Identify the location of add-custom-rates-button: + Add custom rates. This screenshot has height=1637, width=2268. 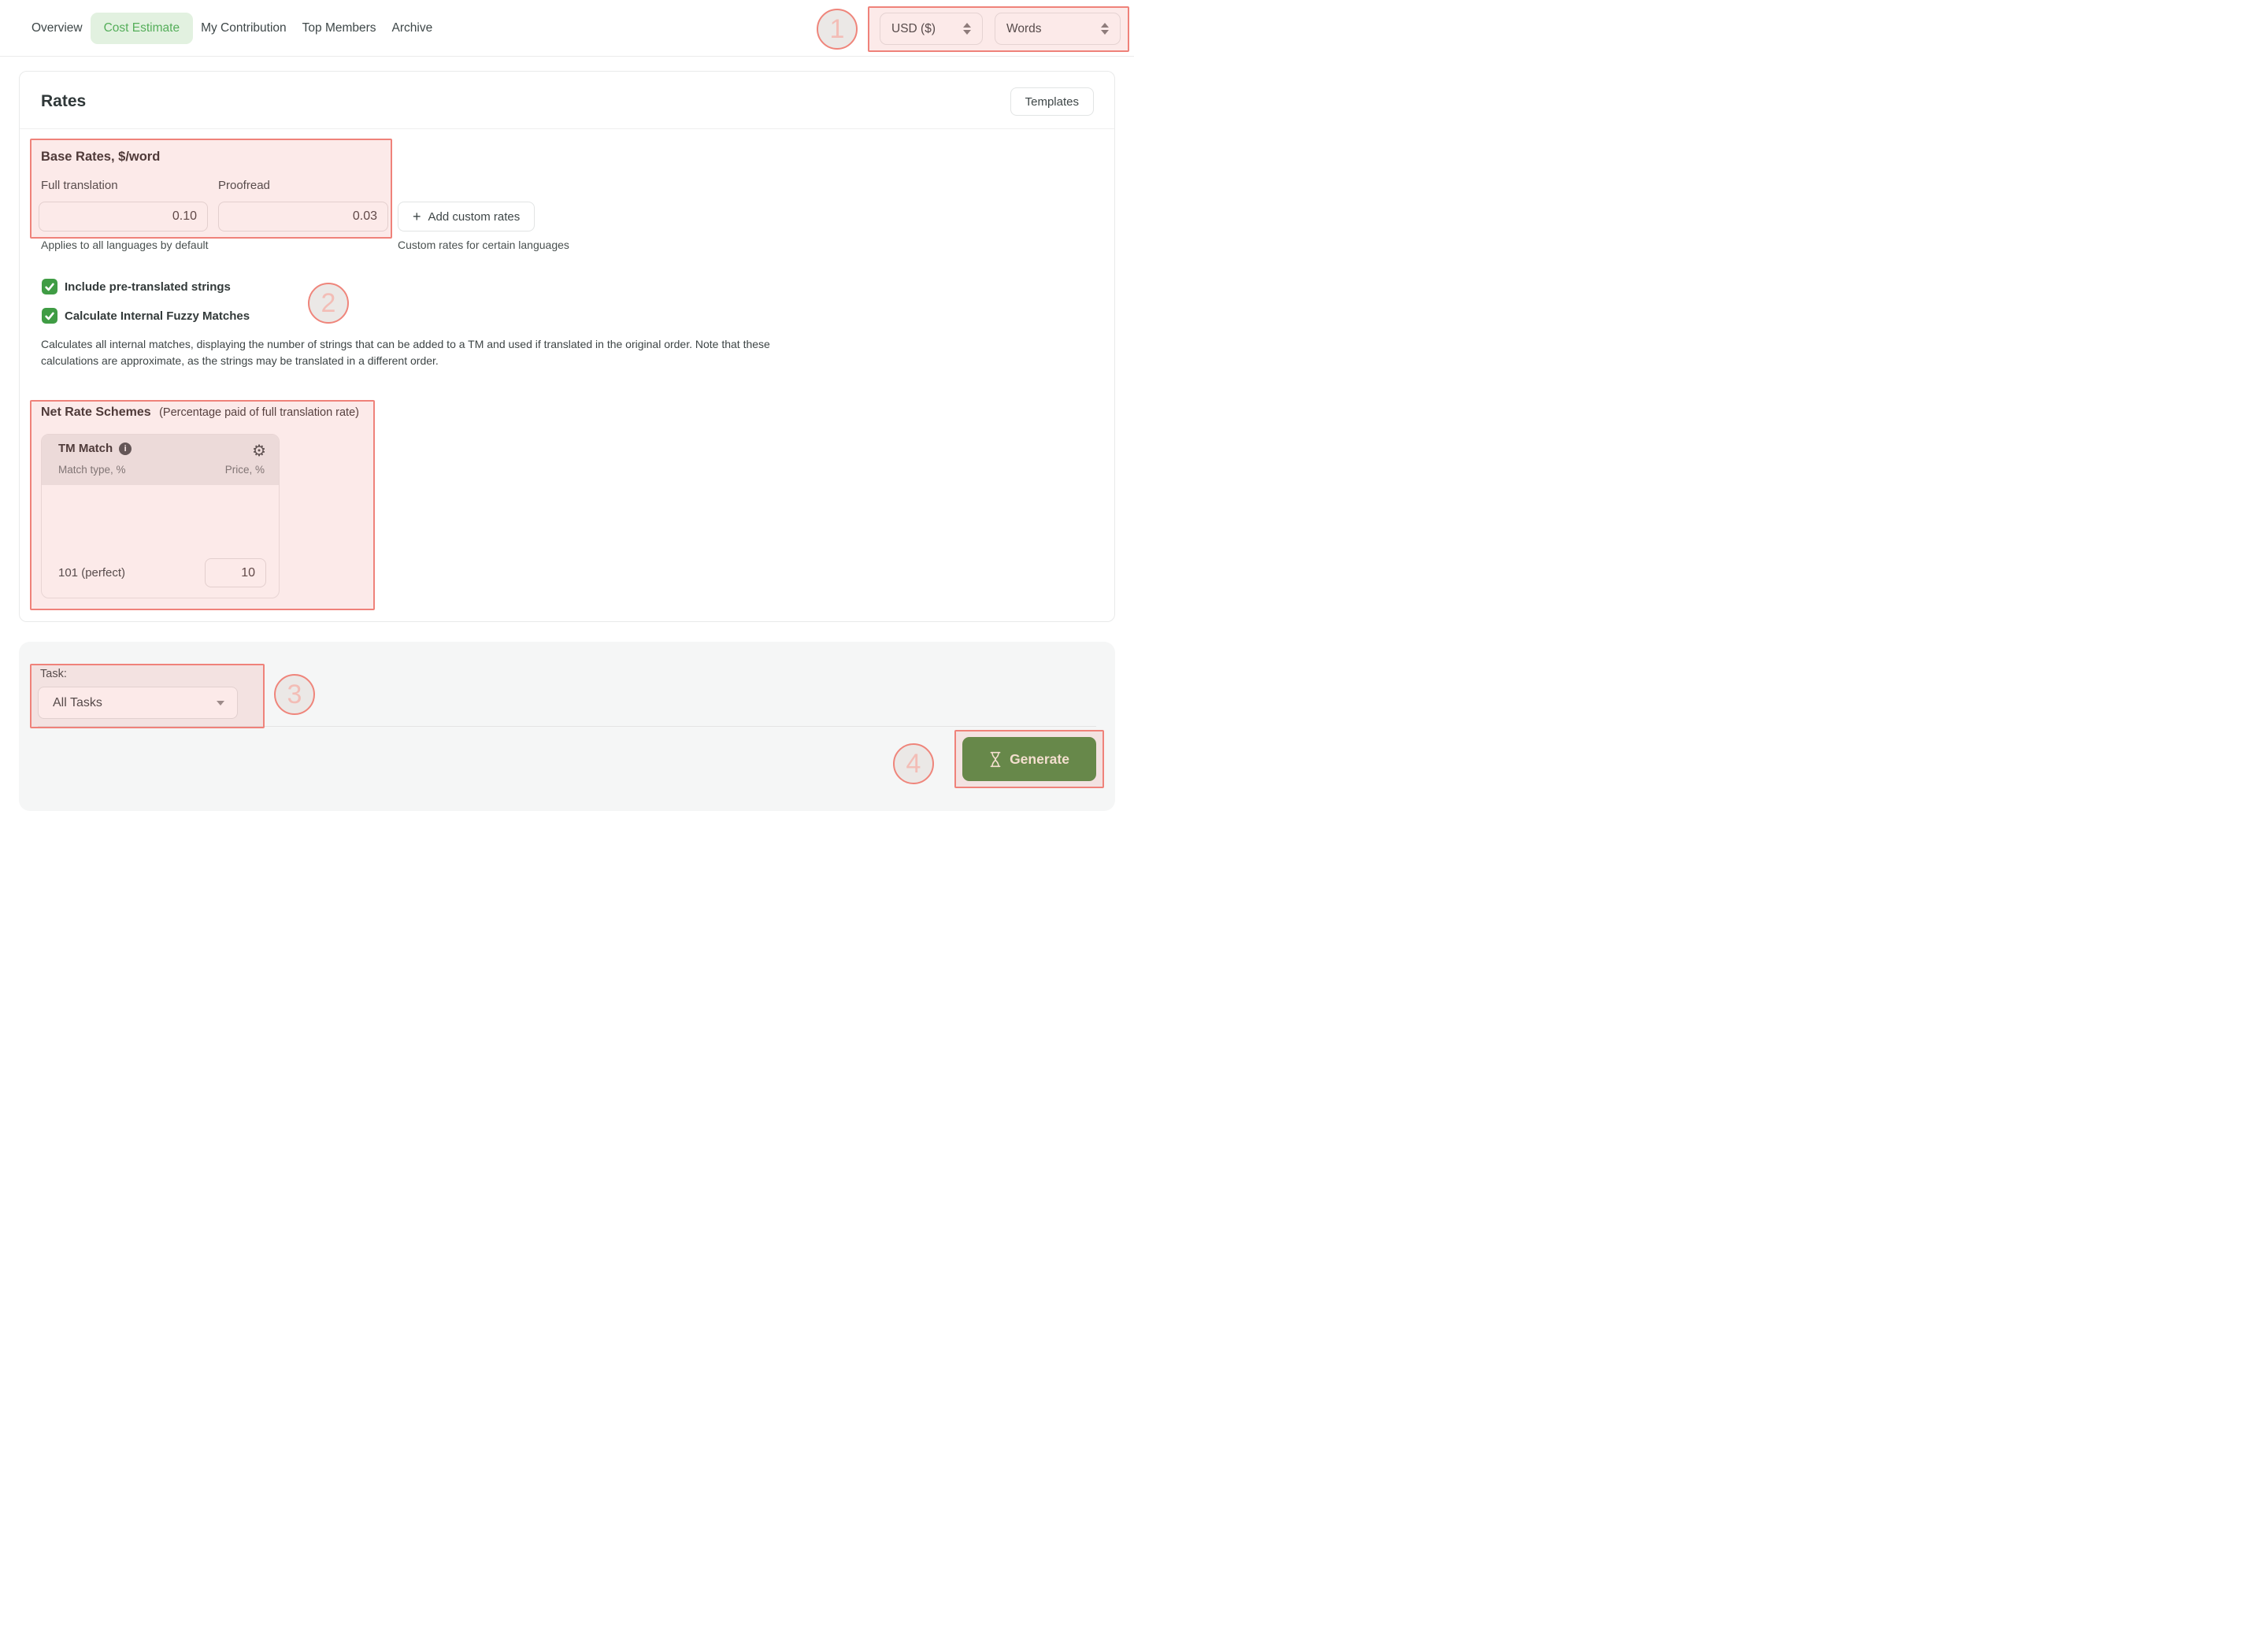
(467, 216).